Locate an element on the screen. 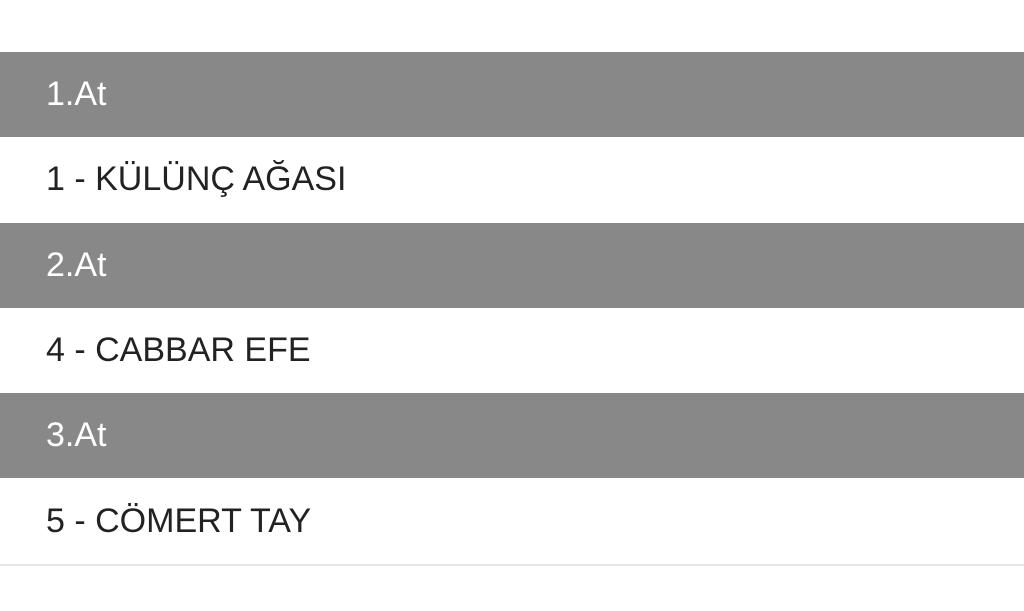 The height and width of the screenshot is (611, 1024). divider is located at coordinates (512, 564).